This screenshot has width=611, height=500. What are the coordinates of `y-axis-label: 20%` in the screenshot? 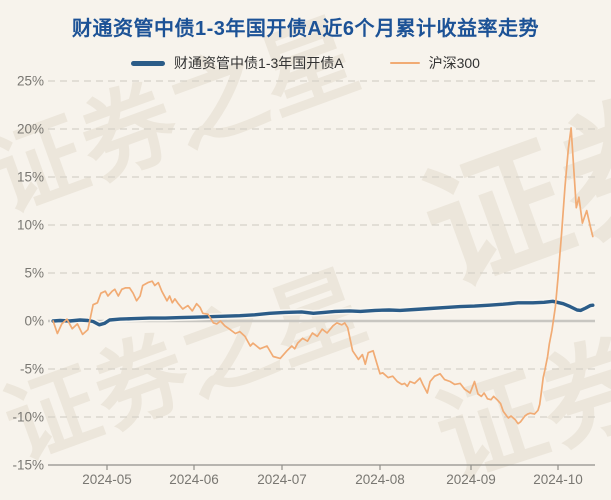 It's located at (30, 129).